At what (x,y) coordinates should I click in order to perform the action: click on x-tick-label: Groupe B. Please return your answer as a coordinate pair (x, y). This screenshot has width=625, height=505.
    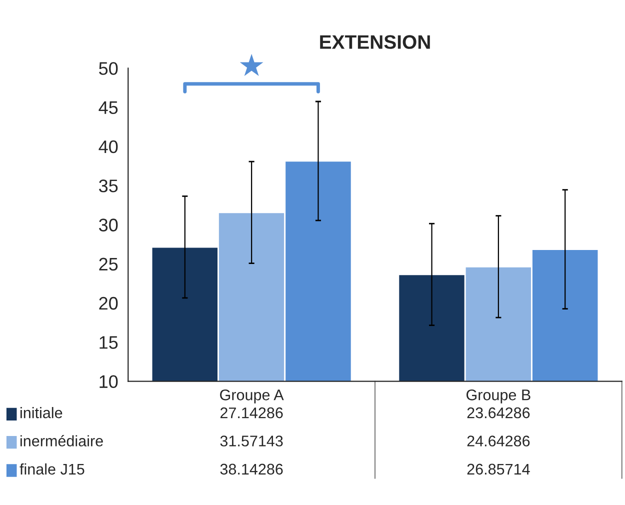
    Looking at the image, I should click on (498, 397).